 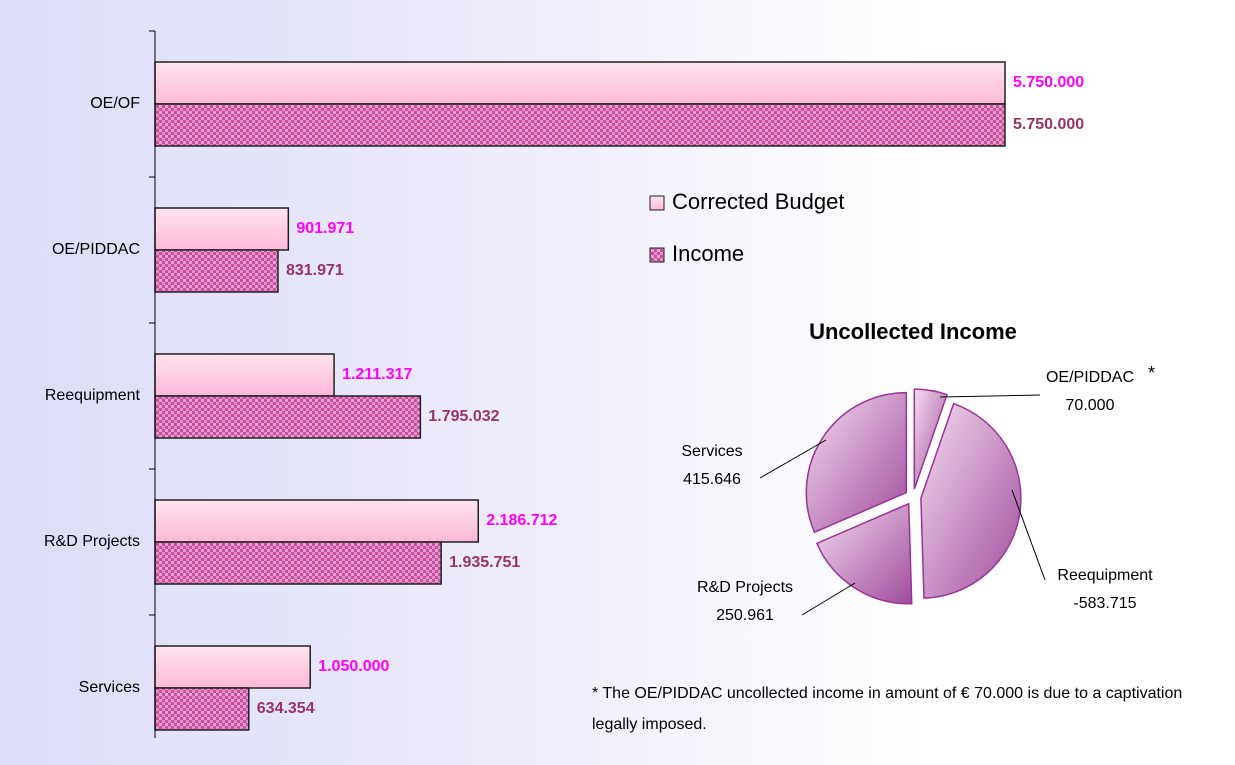 What do you see at coordinates (745, 615) in the screenshot?
I see `pie-value-label: 250.961` at bounding box center [745, 615].